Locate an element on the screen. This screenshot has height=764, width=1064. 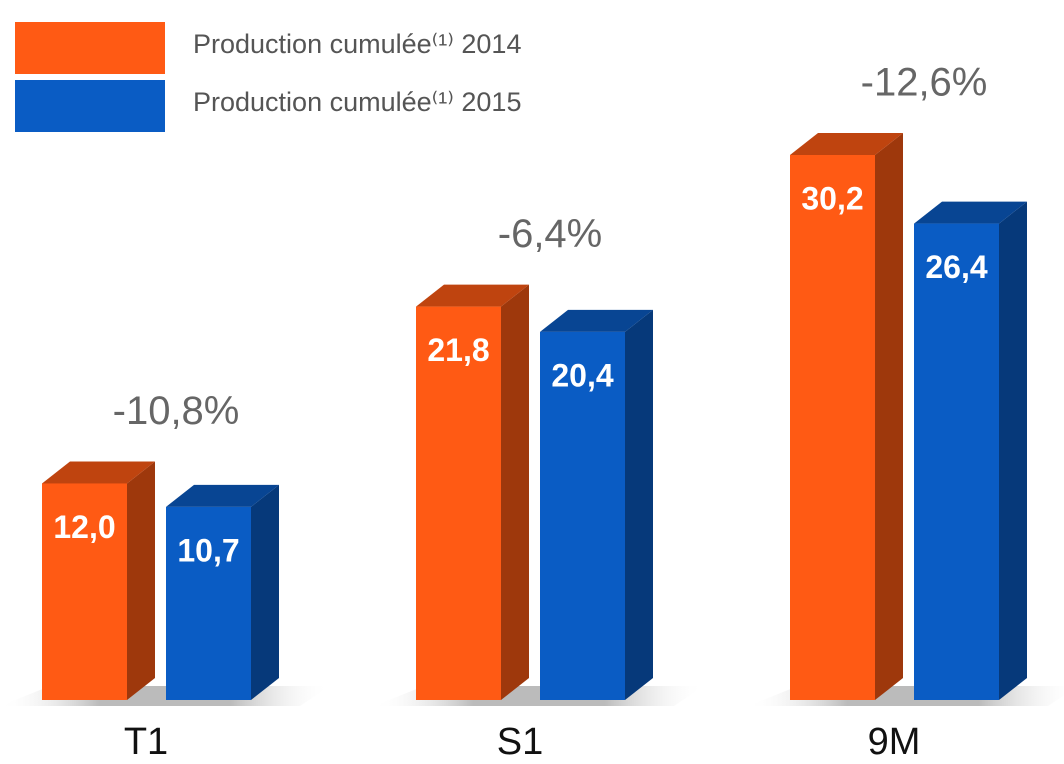
value-label: 12,0 is located at coordinates (84, 527).